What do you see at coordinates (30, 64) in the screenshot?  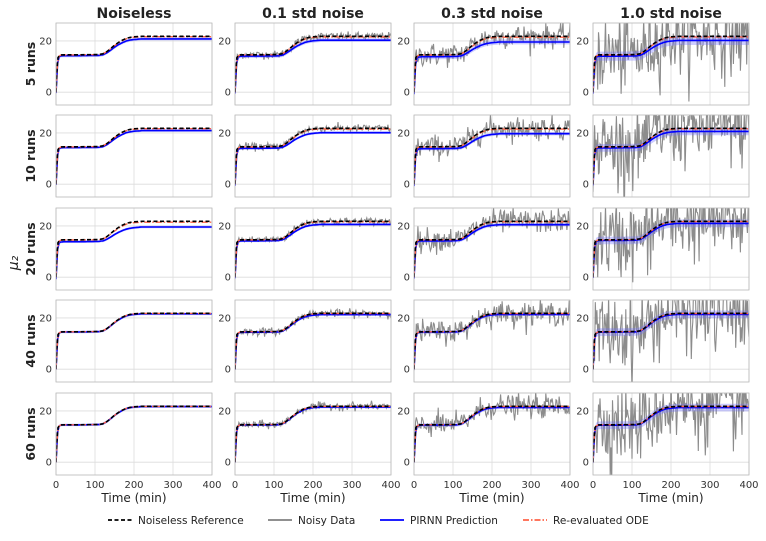 I see `row-label: 5 runs` at bounding box center [30, 64].